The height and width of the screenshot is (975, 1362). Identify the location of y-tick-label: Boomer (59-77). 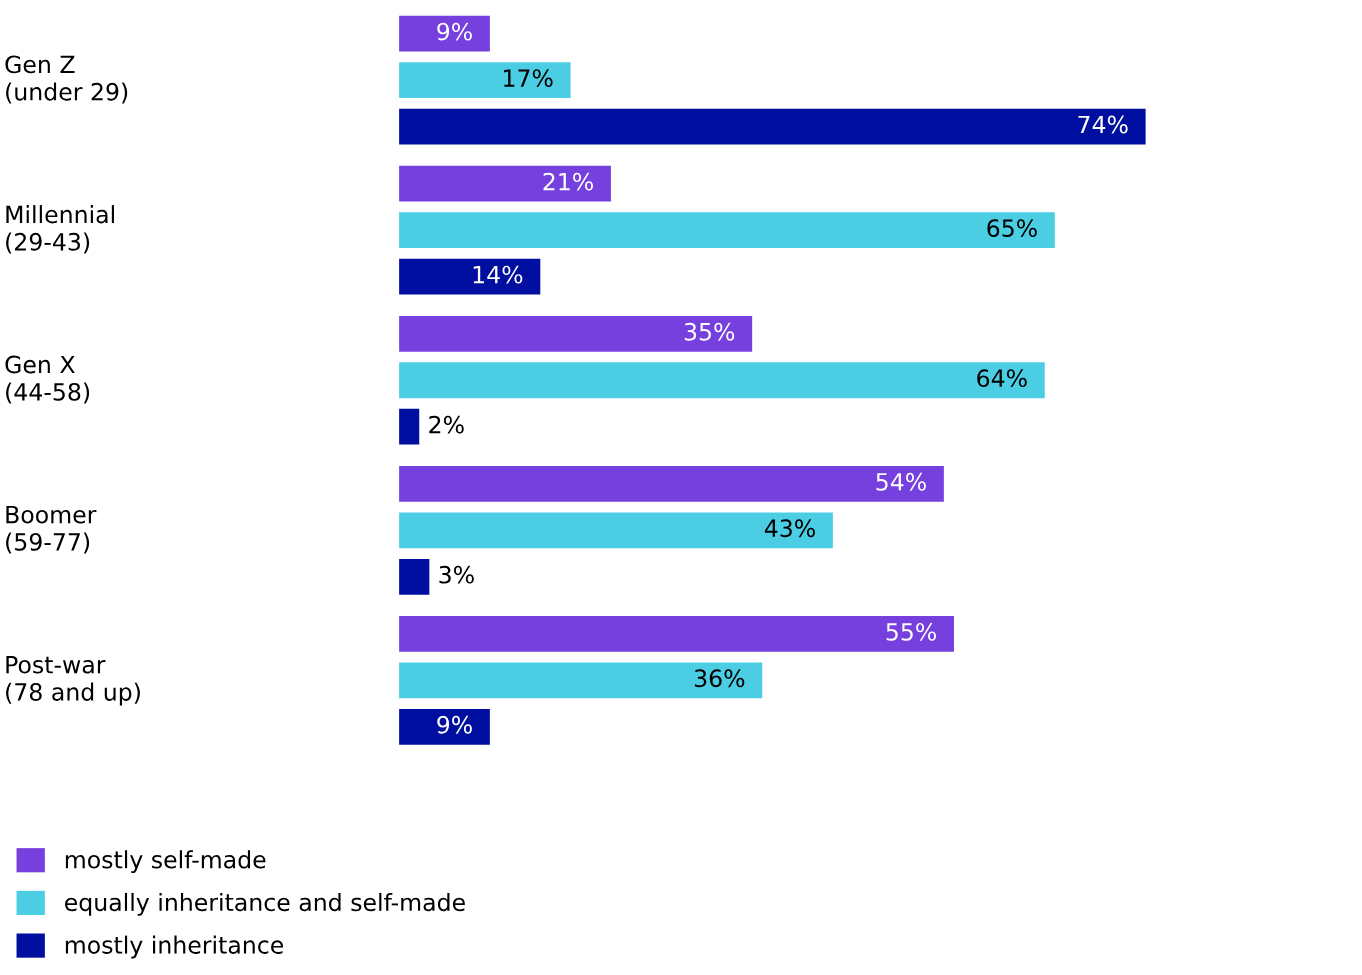
(51, 529).